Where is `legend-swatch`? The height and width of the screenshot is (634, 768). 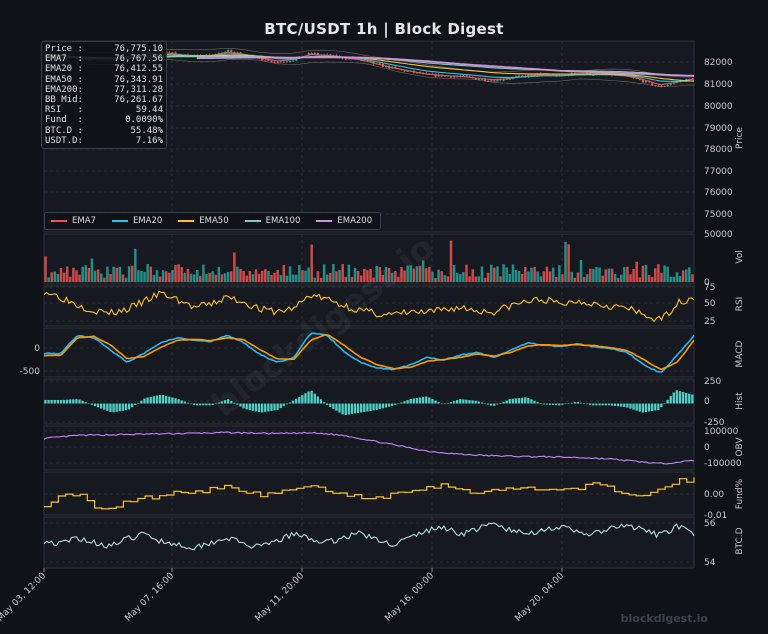 legend-swatch is located at coordinates (59, 221).